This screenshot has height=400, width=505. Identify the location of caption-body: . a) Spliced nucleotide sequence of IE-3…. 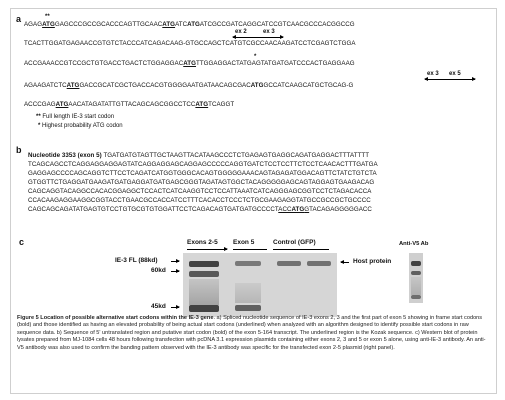
(251, 333).